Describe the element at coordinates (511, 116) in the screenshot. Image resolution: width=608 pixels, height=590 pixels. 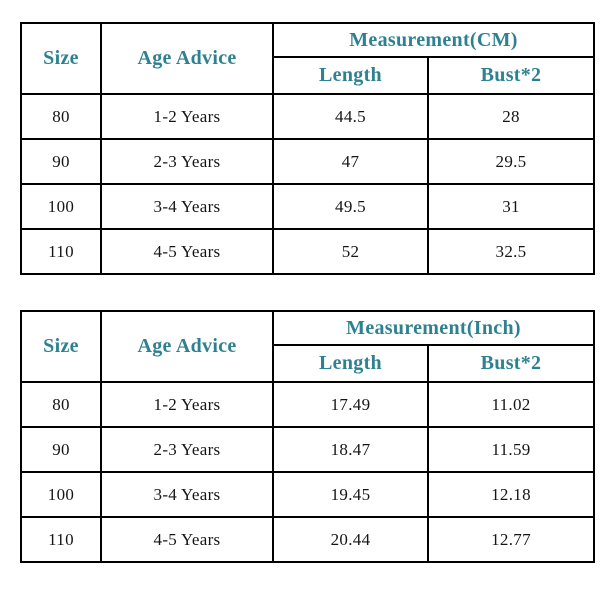
I see `bust-cell: 28` at that location.